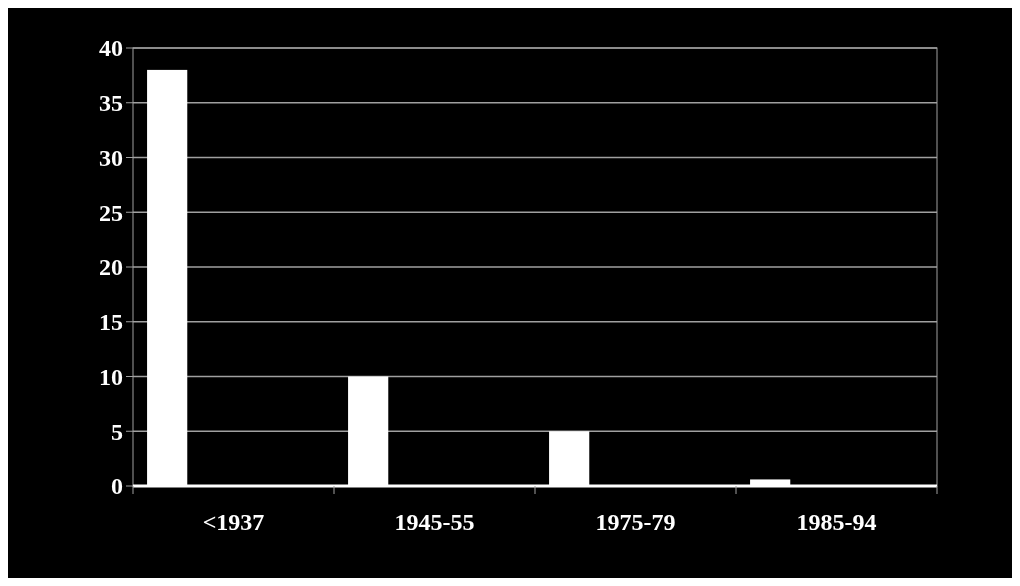 The image size is (1020, 586). I want to click on y-tick-label: 15, so click(111, 322).